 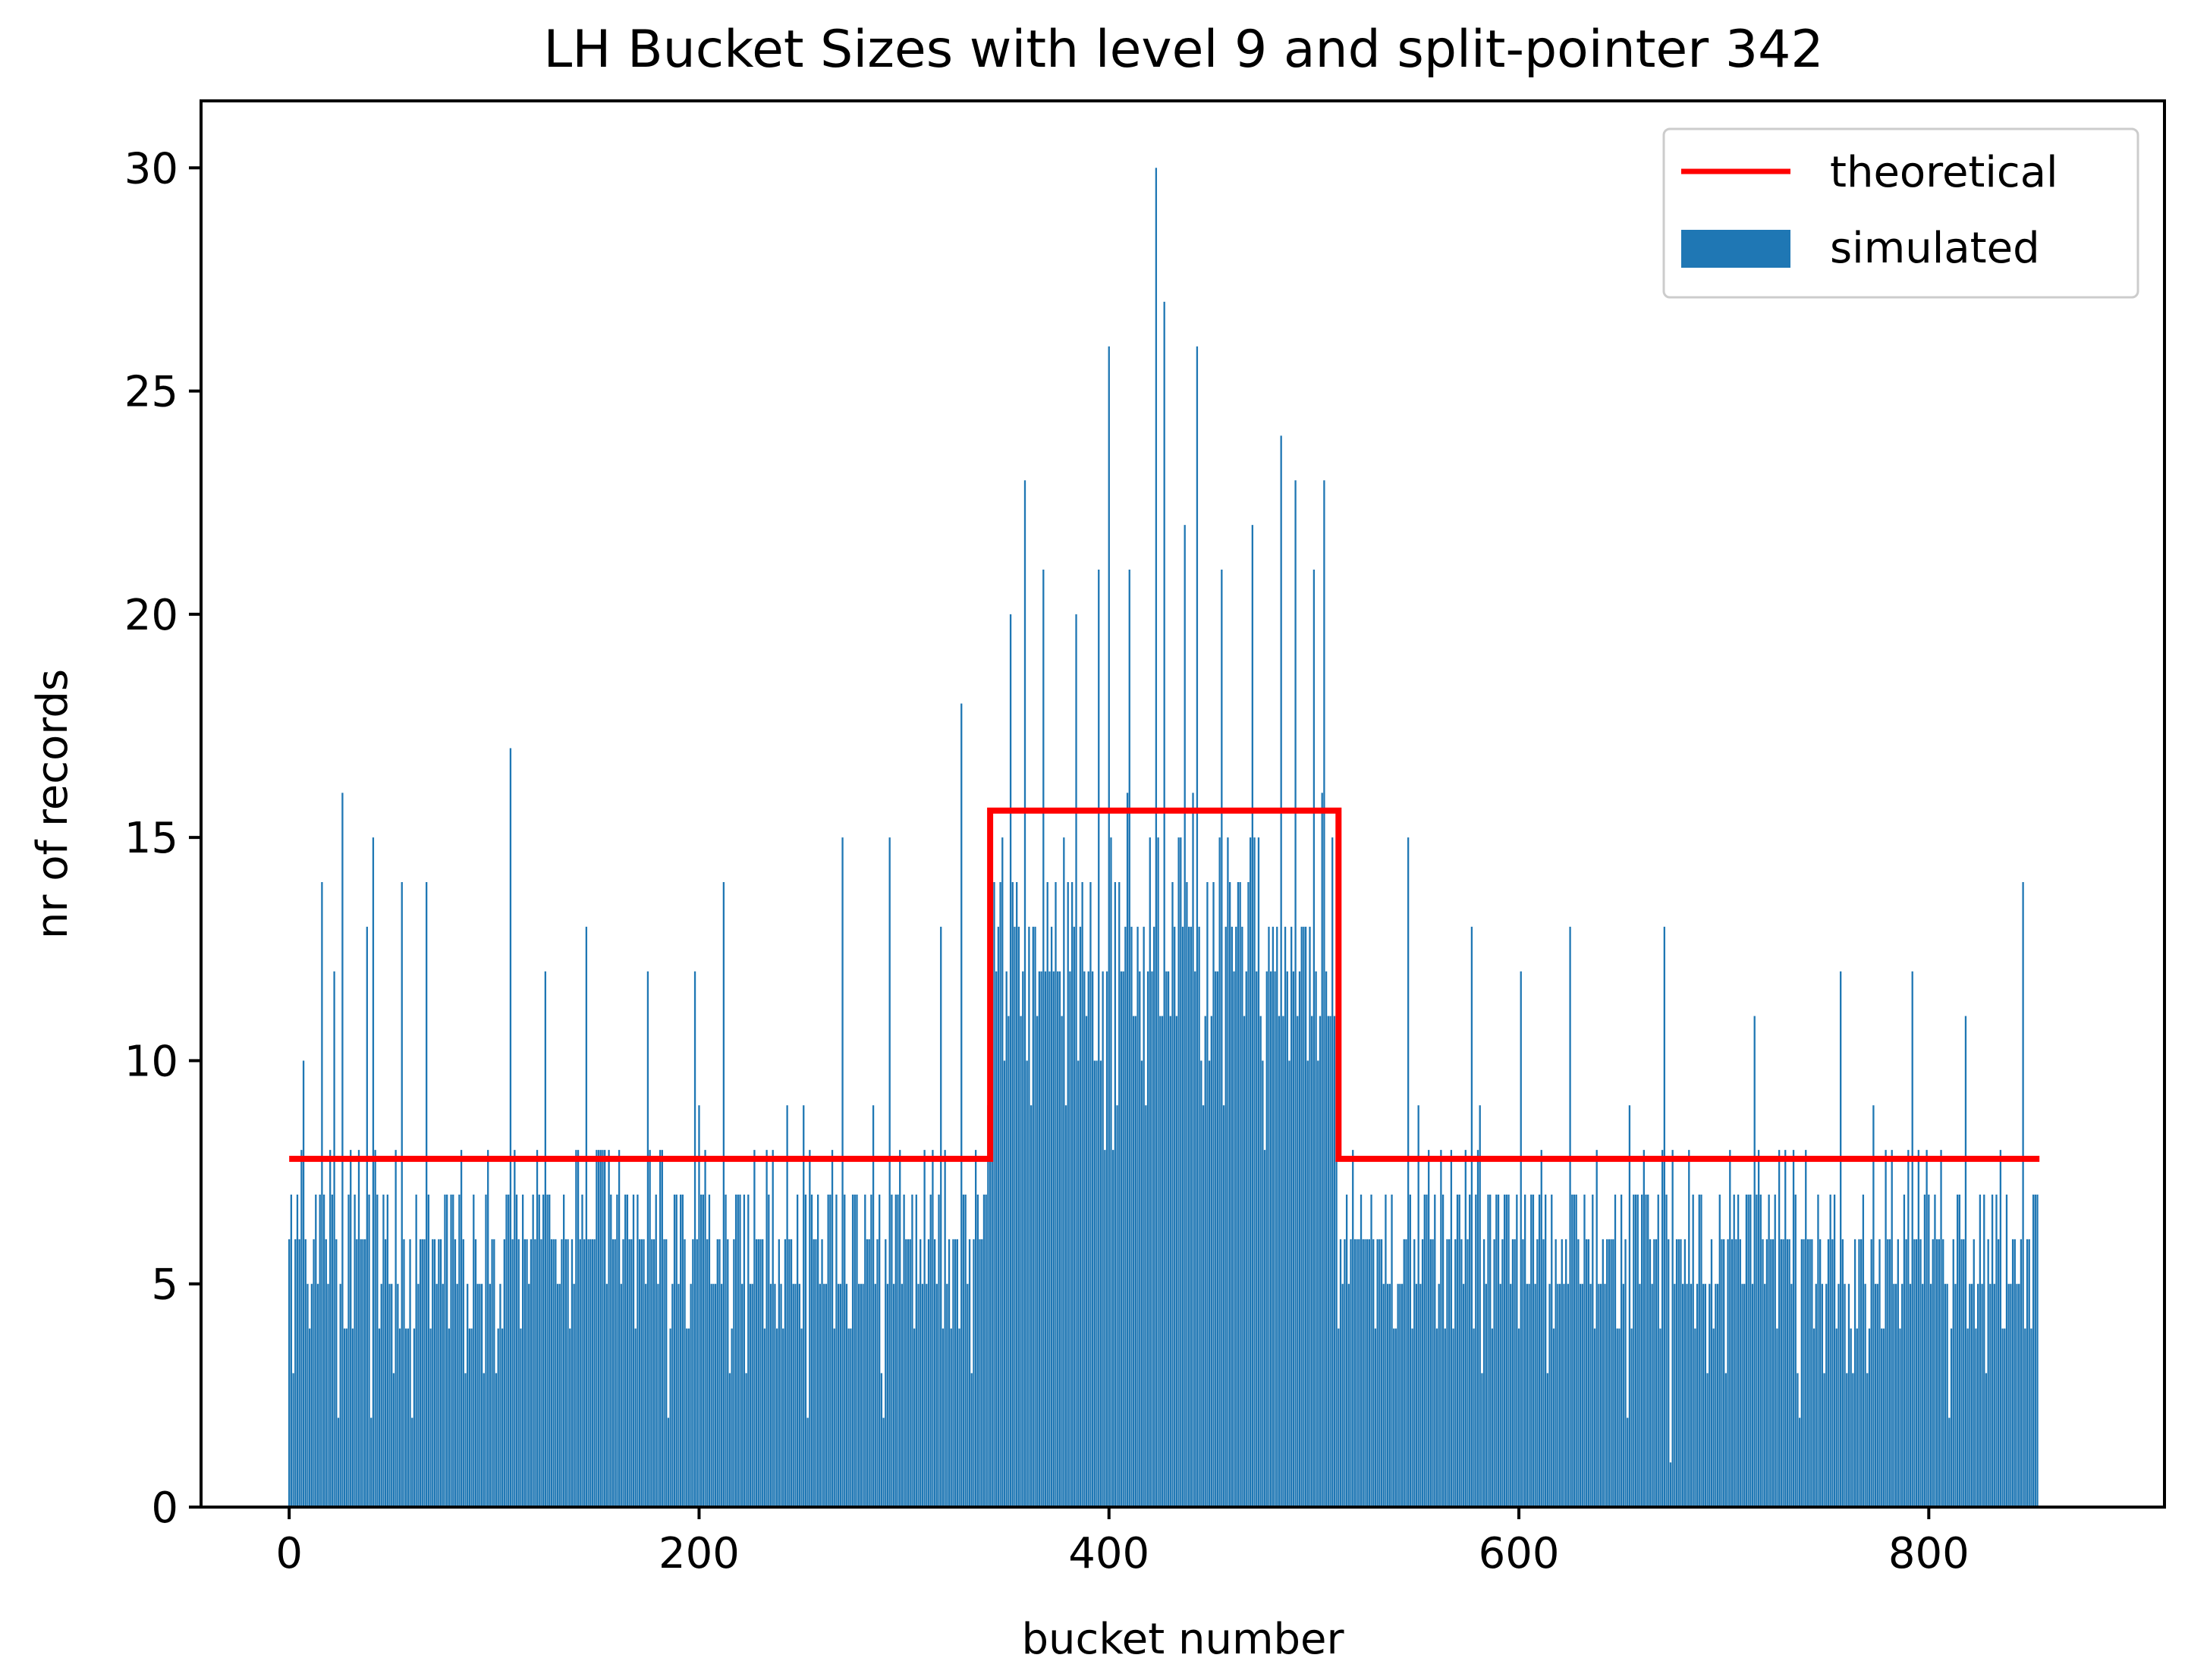 I want to click on x-axis: 0 200 400 600 800, so click(x=1122, y=1542).